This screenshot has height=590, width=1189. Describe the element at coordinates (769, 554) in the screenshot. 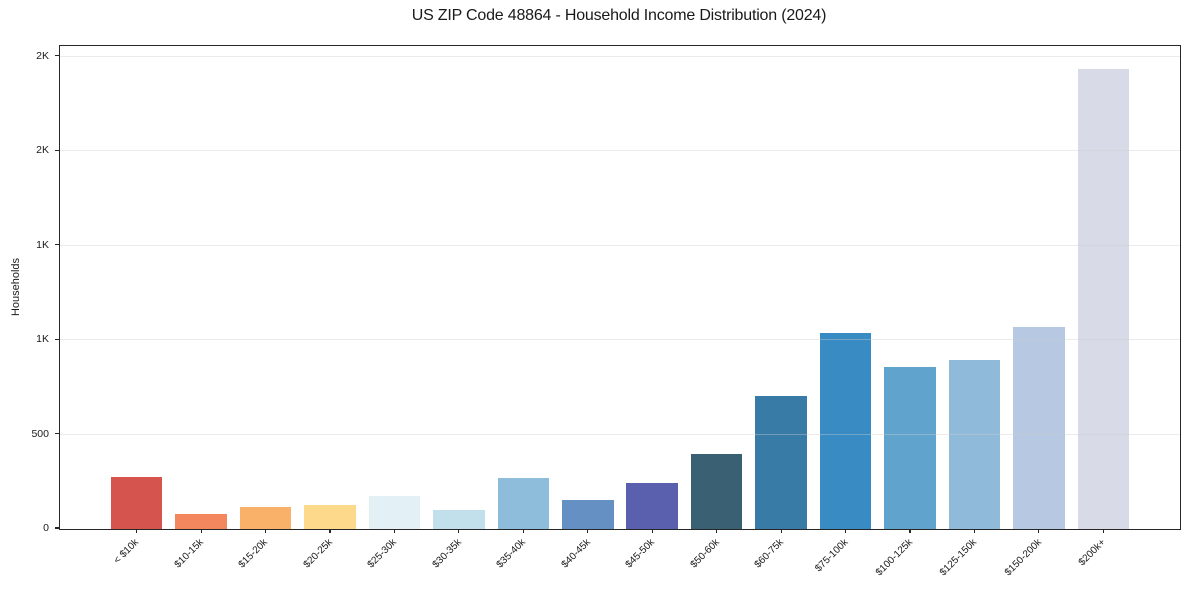

I see `x-tick-label: $60-75k` at that location.